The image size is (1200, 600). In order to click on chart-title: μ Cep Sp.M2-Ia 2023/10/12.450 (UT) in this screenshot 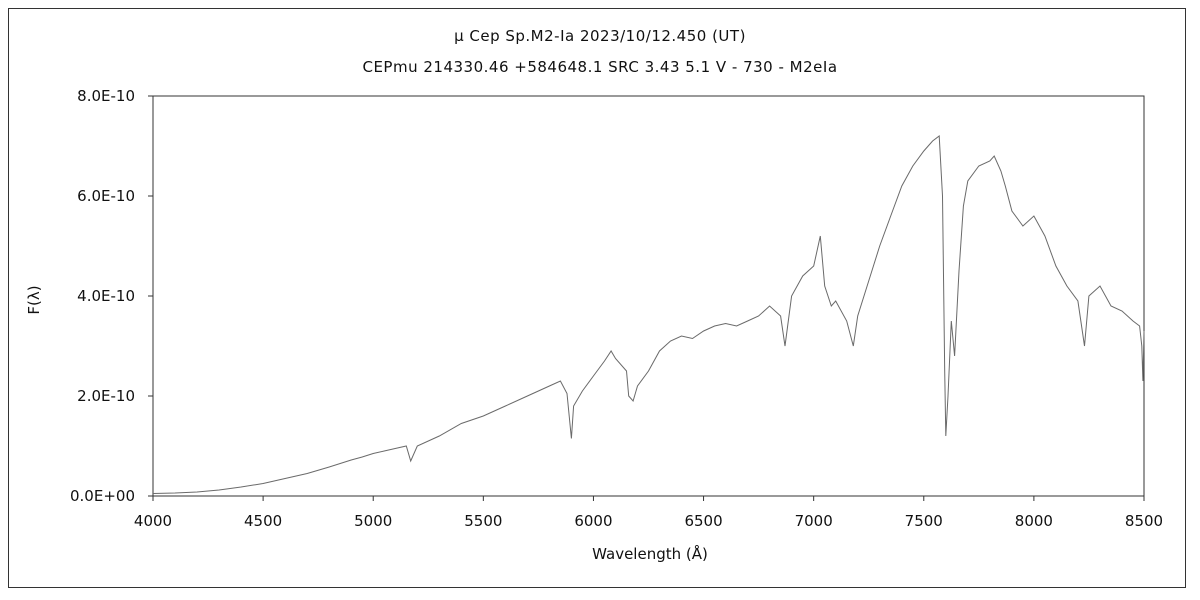, I will do `click(600, 36)`.